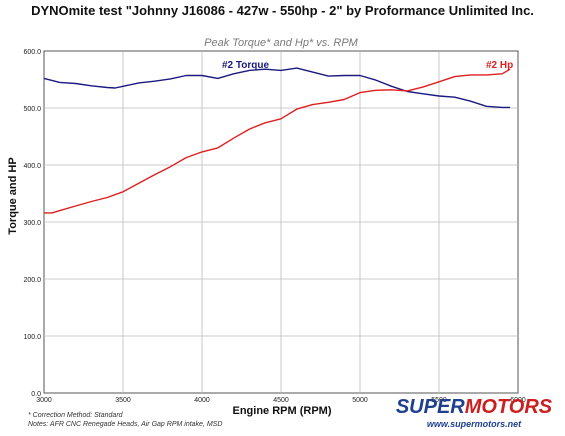 The image size is (565, 436). What do you see at coordinates (32, 166) in the screenshot?
I see `y-tick-label: 400.0` at bounding box center [32, 166].